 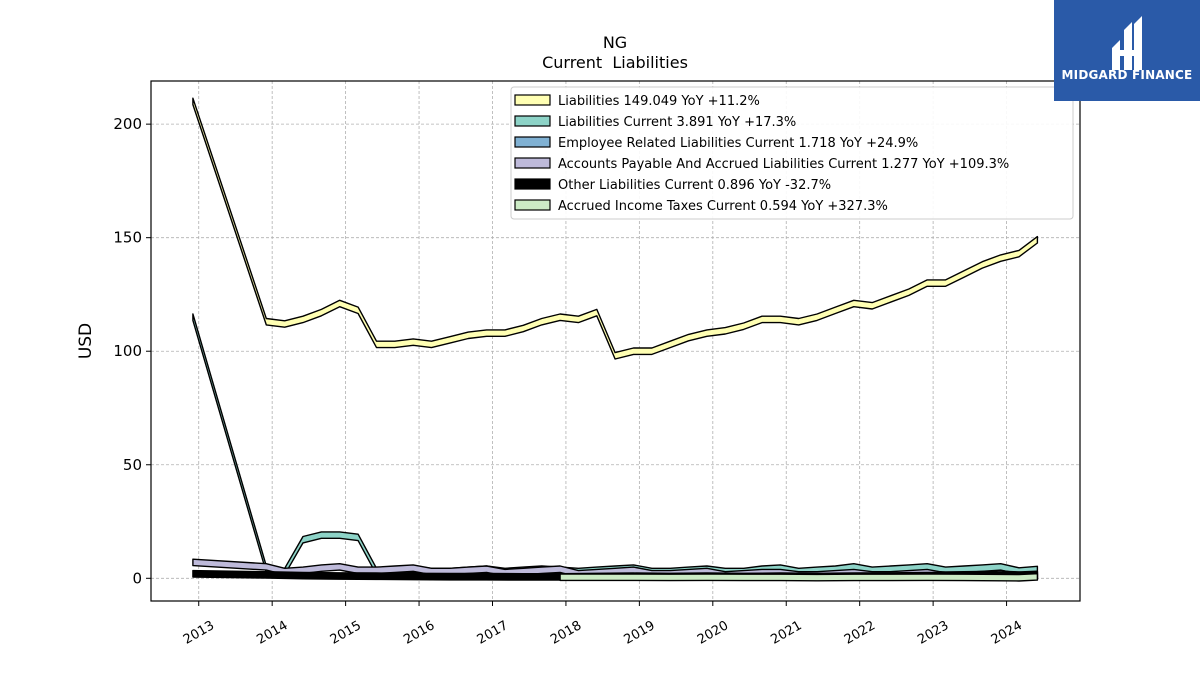 I want to click on y-tick-label: 0, so click(x=137, y=578).